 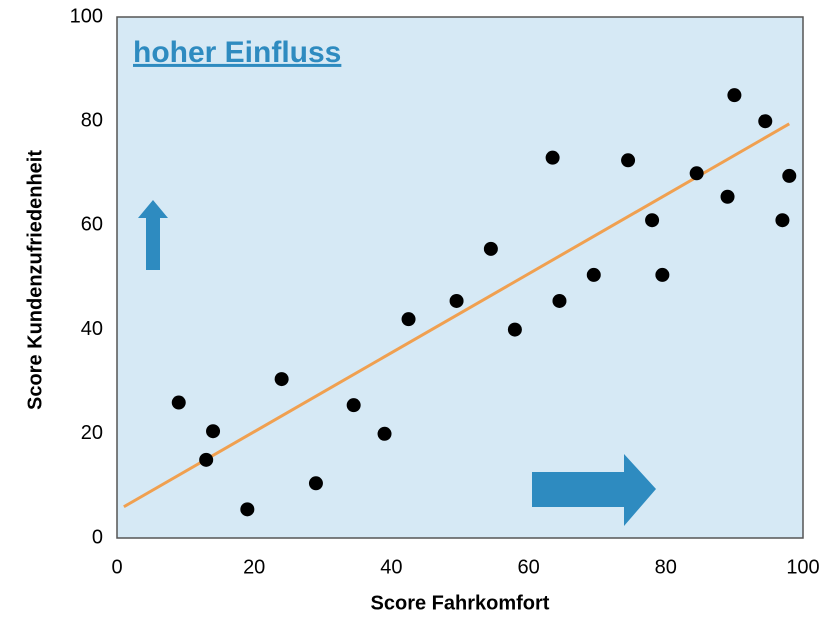 What do you see at coordinates (92, 433) in the screenshot?
I see `y-tick-label: 20` at bounding box center [92, 433].